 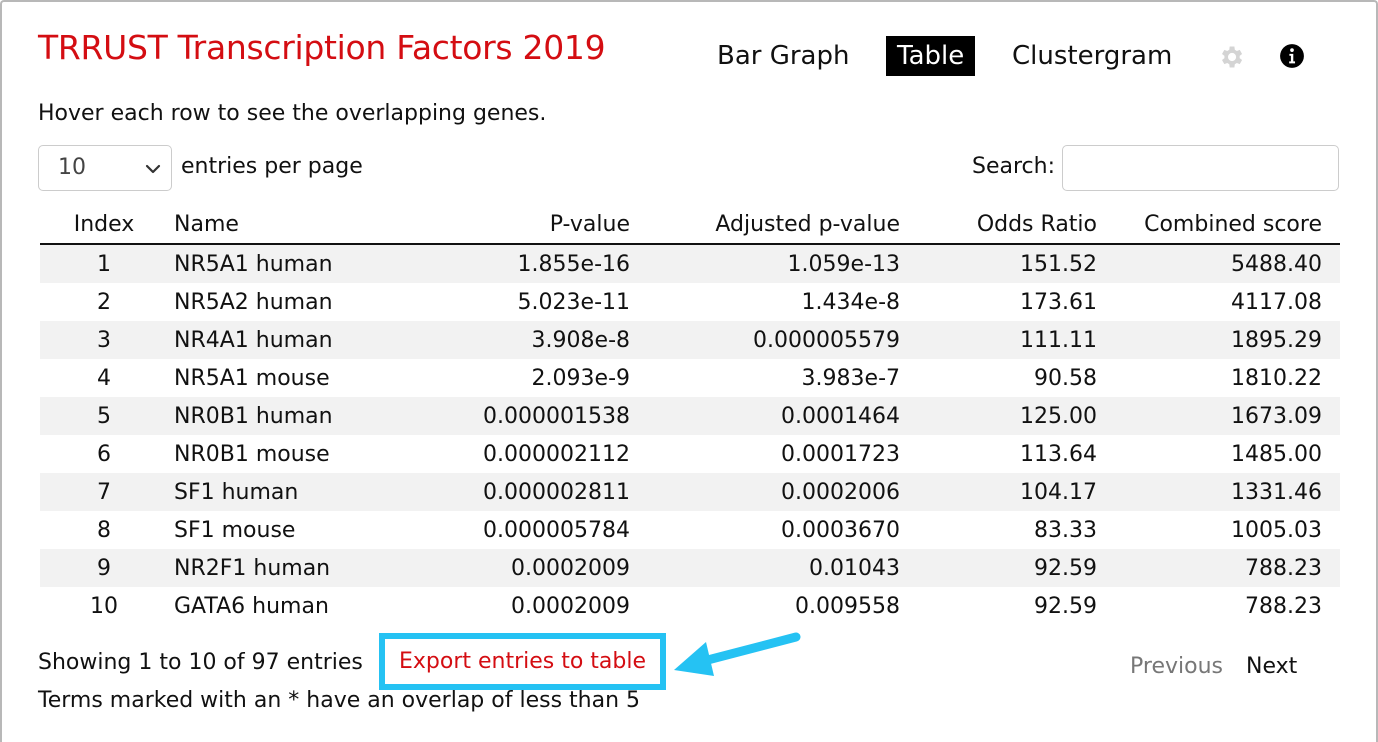 I want to click on showing-entries-text: Showing 1 to 10 of 97 entries, so click(x=200, y=662).